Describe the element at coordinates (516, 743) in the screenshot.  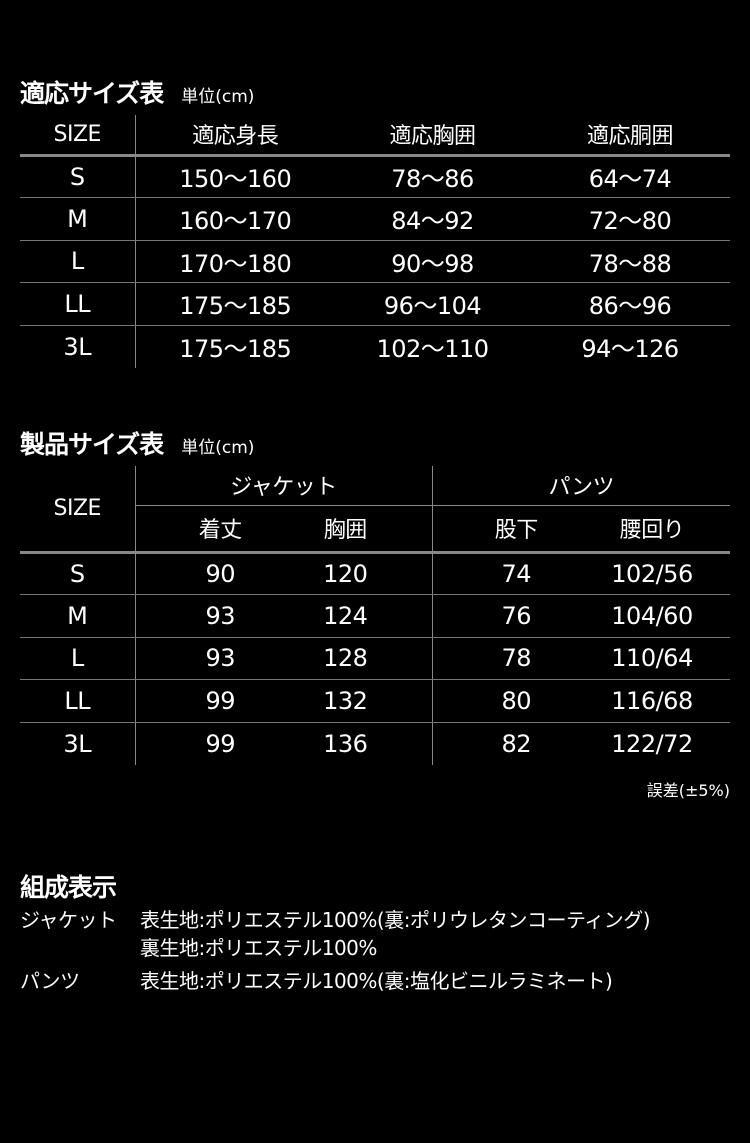
I see `cell: 82` at that location.